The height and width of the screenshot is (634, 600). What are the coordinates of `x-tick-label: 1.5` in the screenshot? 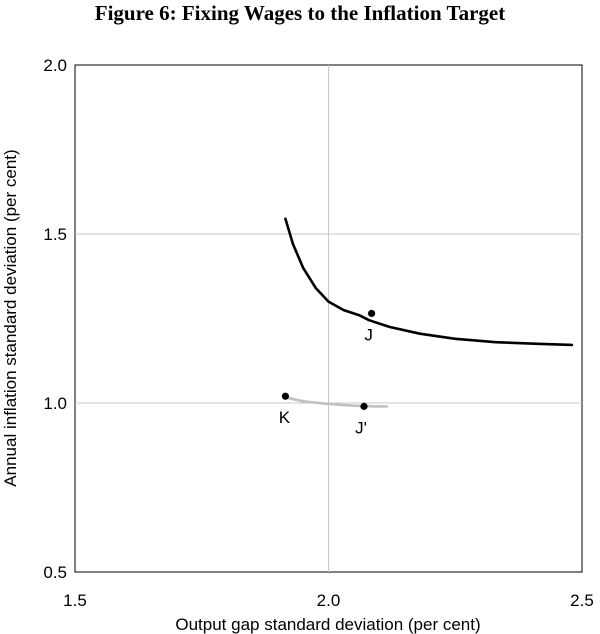 It's located at (75, 600).